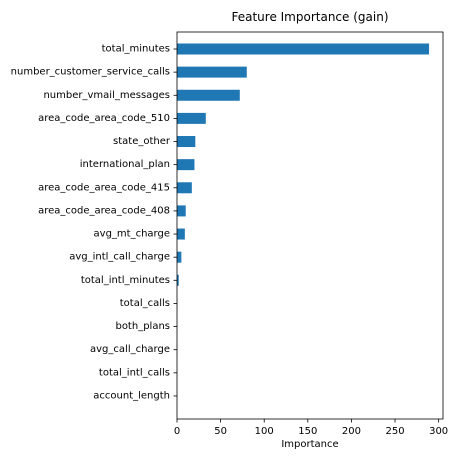 Image resolution: width=460 pixels, height=464 pixels. What do you see at coordinates (220, 431) in the screenshot?
I see `x-tick-label: 50` at bounding box center [220, 431].